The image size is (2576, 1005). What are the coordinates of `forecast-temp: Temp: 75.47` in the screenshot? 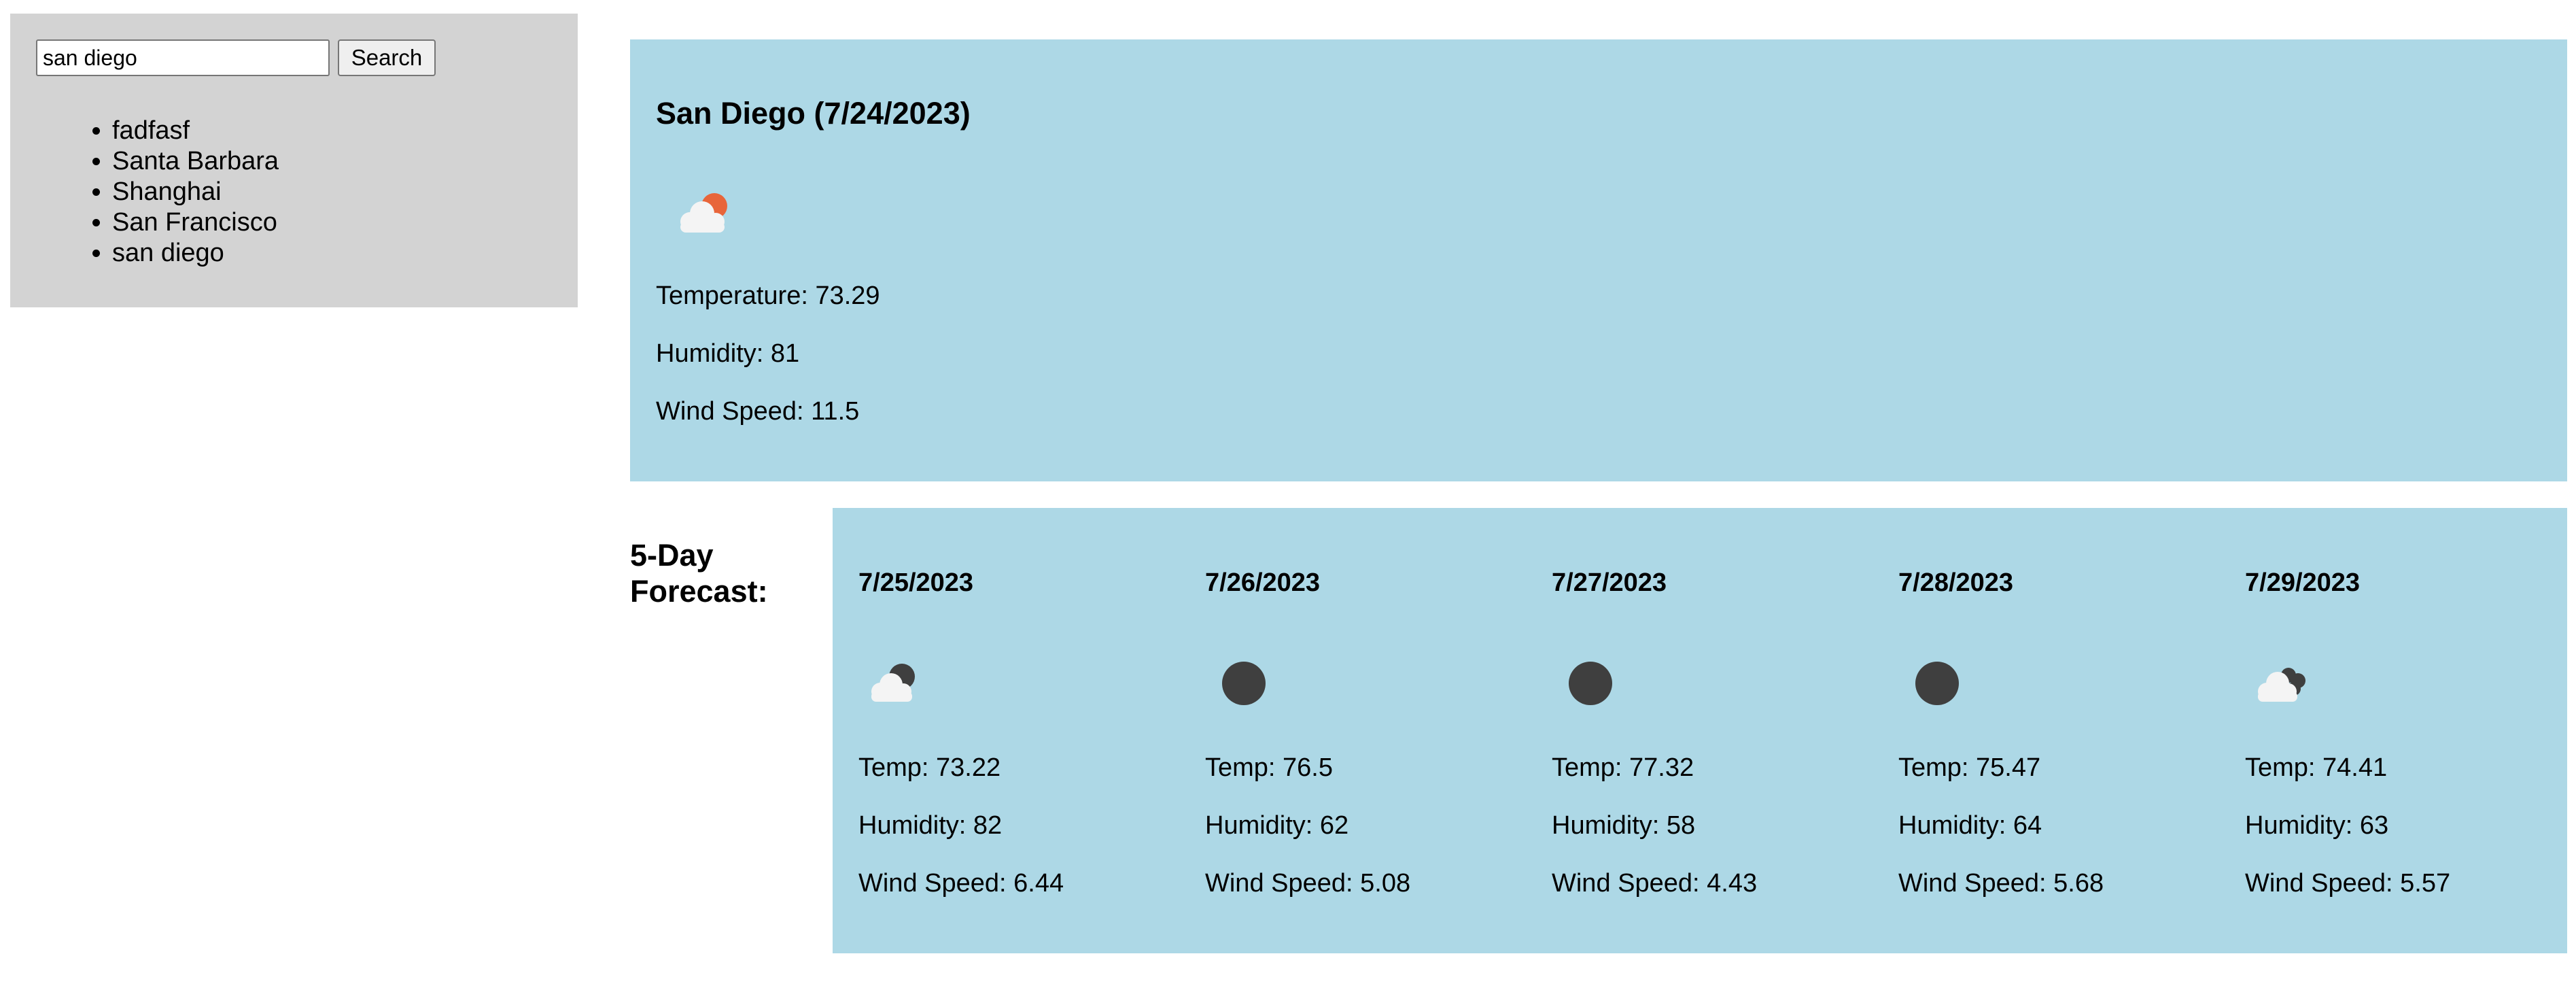 It's located at (1969, 767).